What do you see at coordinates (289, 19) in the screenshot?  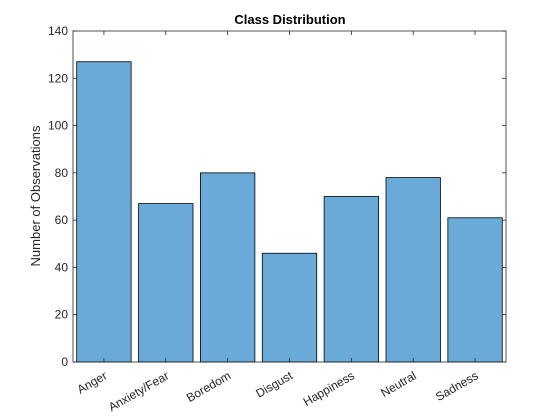 I see `chart-title: Class Distribution` at bounding box center [289, 19].